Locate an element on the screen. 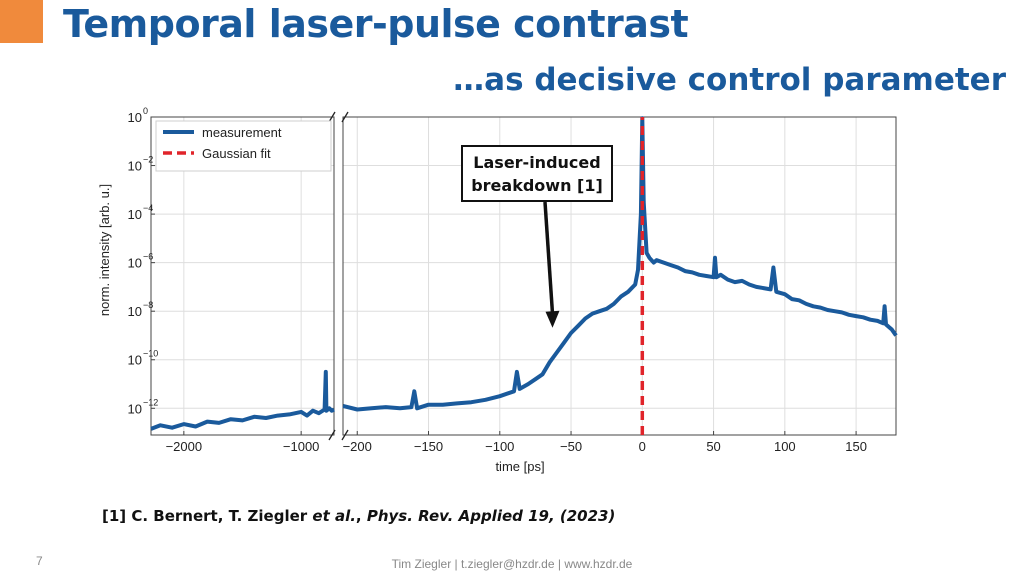 The width and height of the screenshot is (1024, 576). annotation-text: breakdown [1] is located at coordinates (537, 185).